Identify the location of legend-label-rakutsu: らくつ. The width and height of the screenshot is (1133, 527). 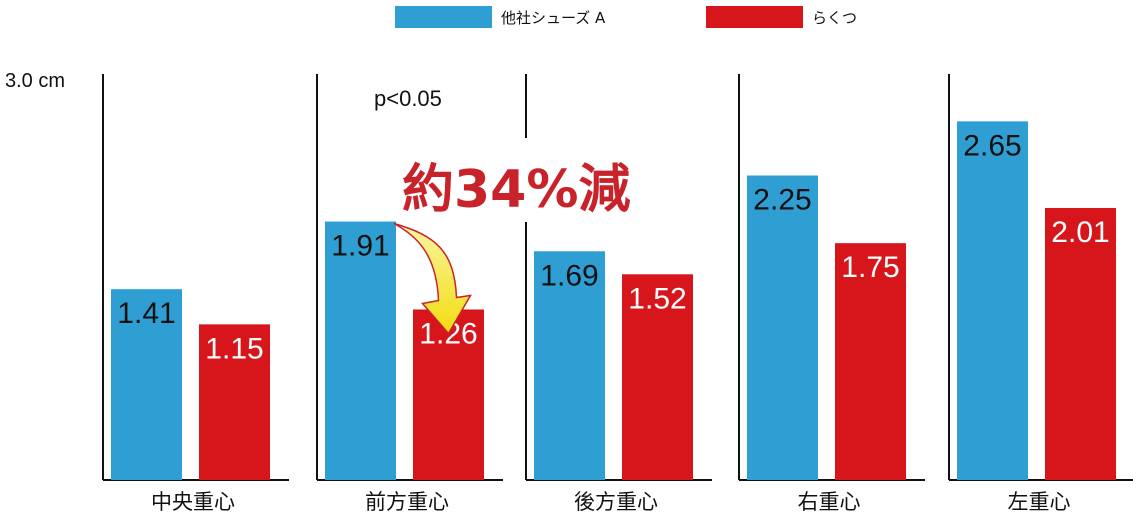
(834, 18).